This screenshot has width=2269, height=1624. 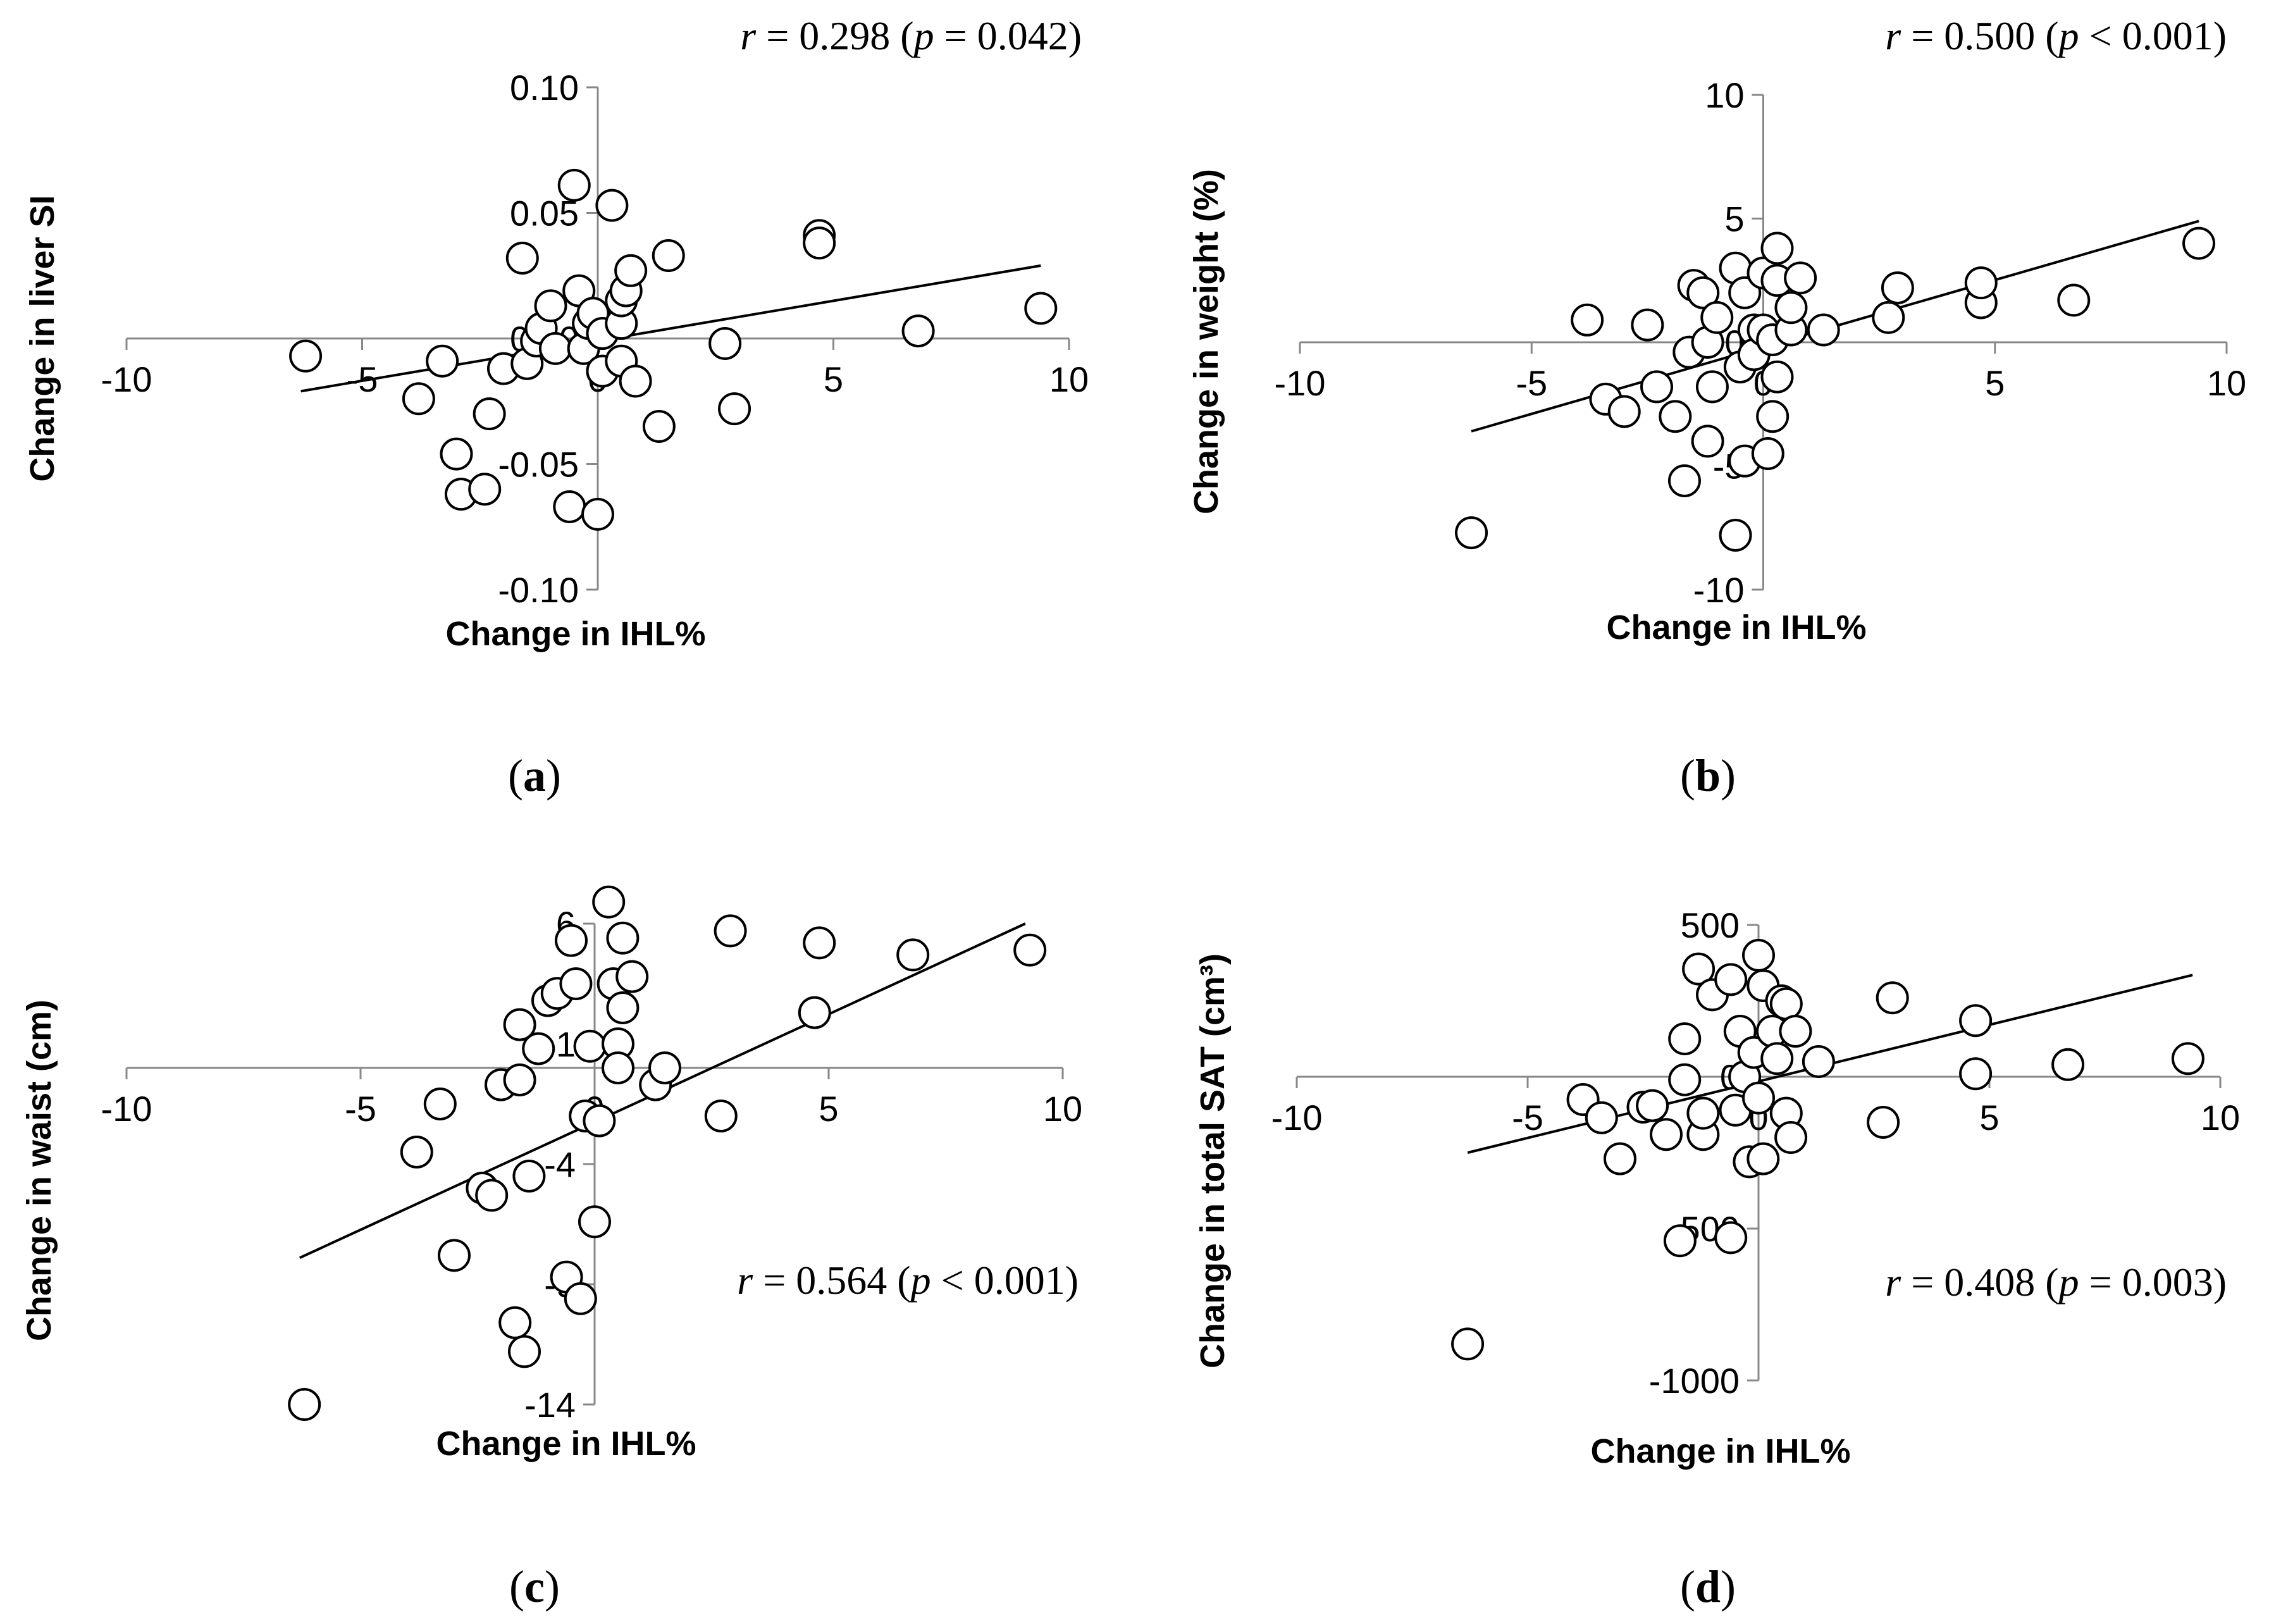 What do you see at coordinates (1724, 95) in the screenshot?
I see `y-tick-label: 10` at bounding box center [1724, 95].